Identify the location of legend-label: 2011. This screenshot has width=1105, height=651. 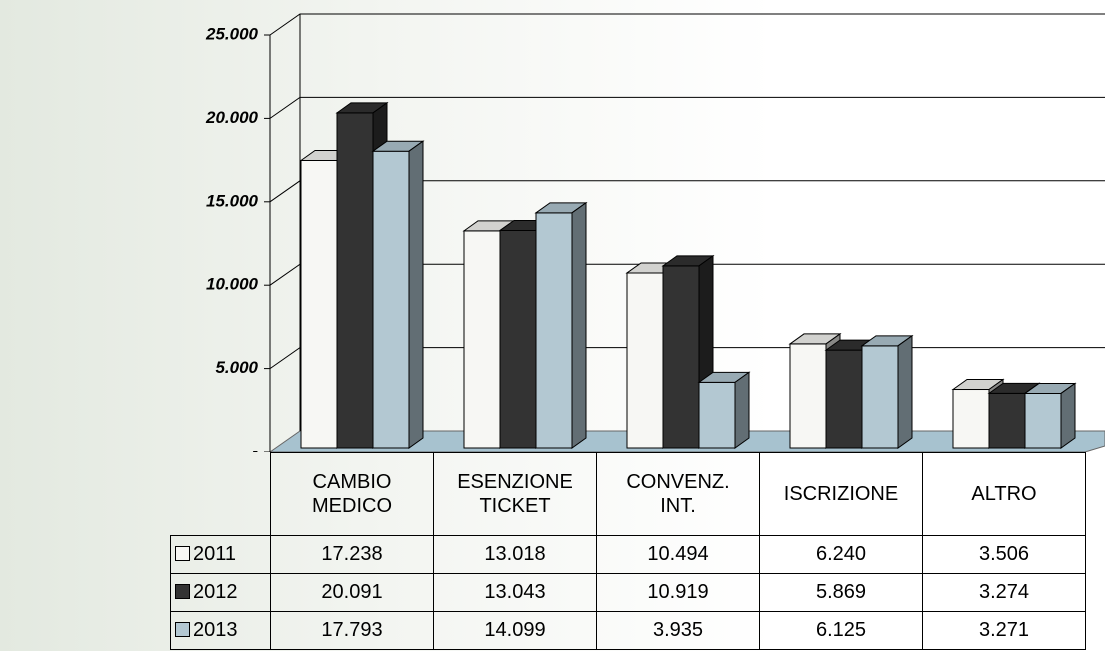
(215, 554).